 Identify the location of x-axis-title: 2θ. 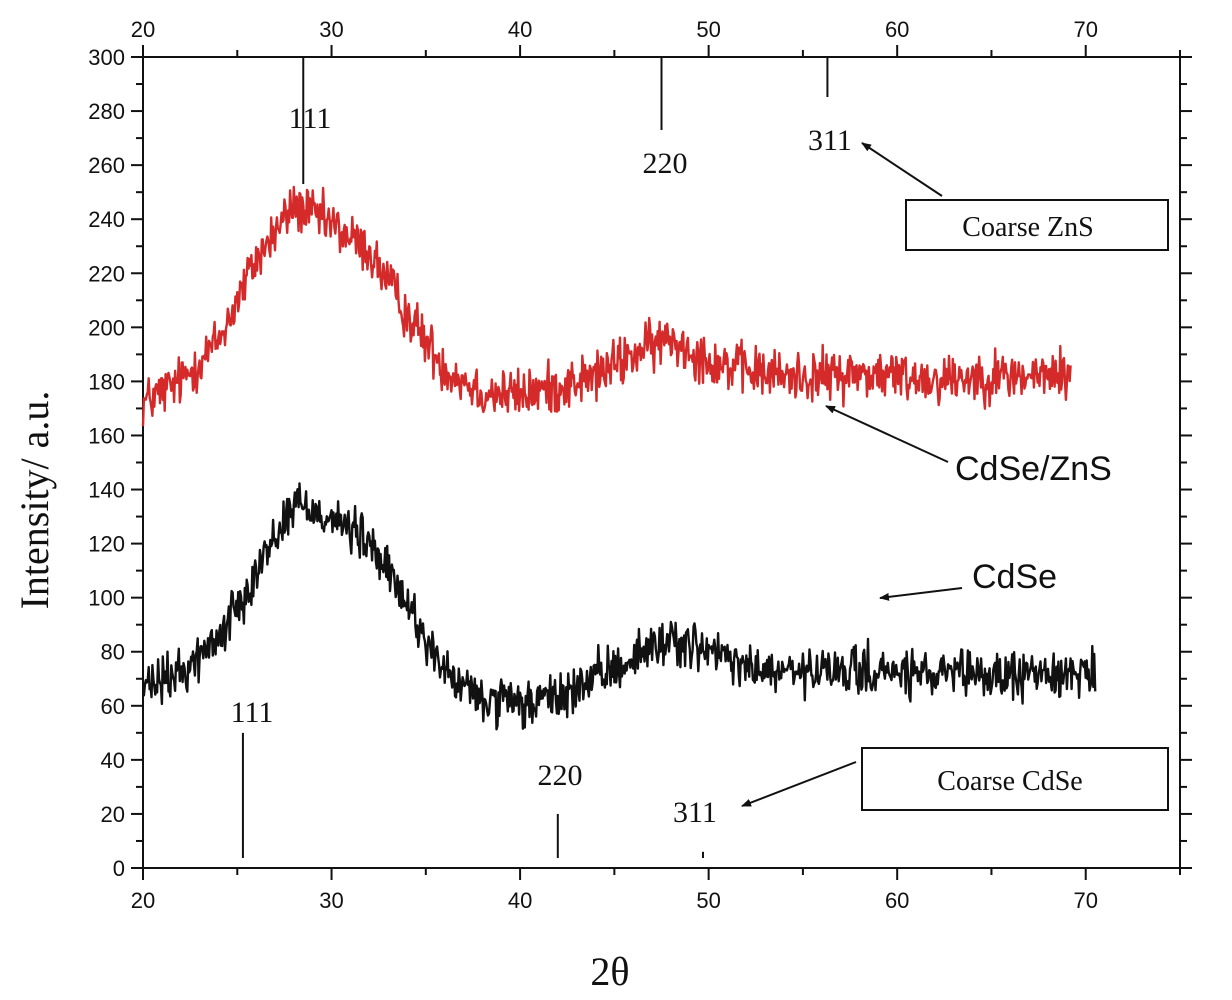
(609, 971).